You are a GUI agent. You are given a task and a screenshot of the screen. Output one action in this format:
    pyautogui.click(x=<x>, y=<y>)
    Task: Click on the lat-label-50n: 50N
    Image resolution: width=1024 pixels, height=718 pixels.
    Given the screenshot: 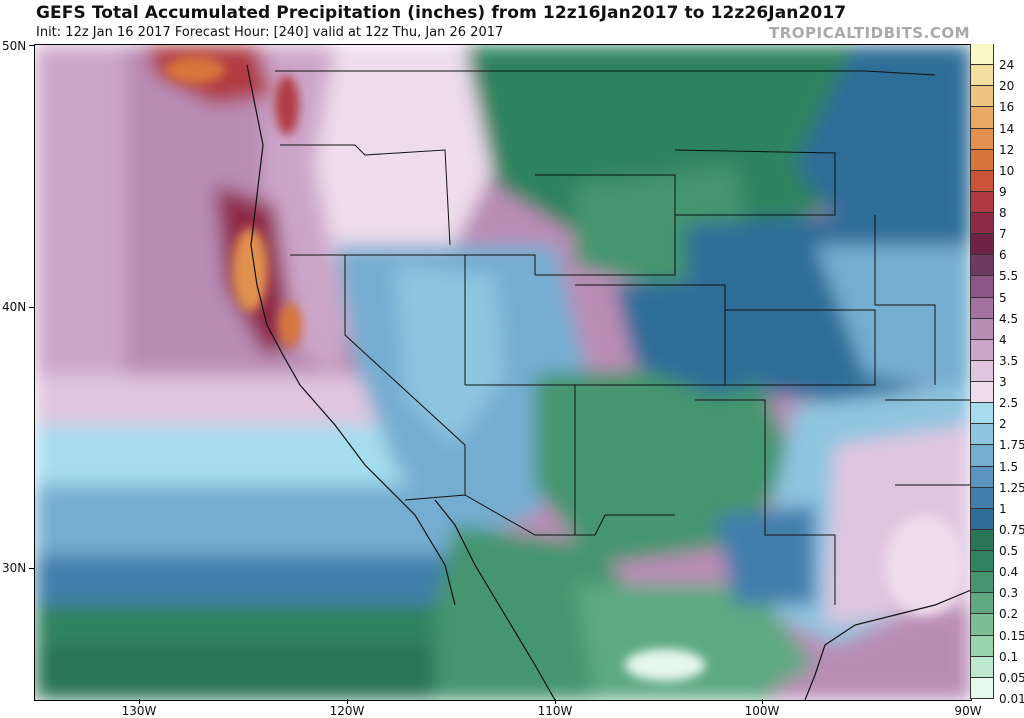 What is the action you would take?
    pyautogui.click(x=14, y=46)
    